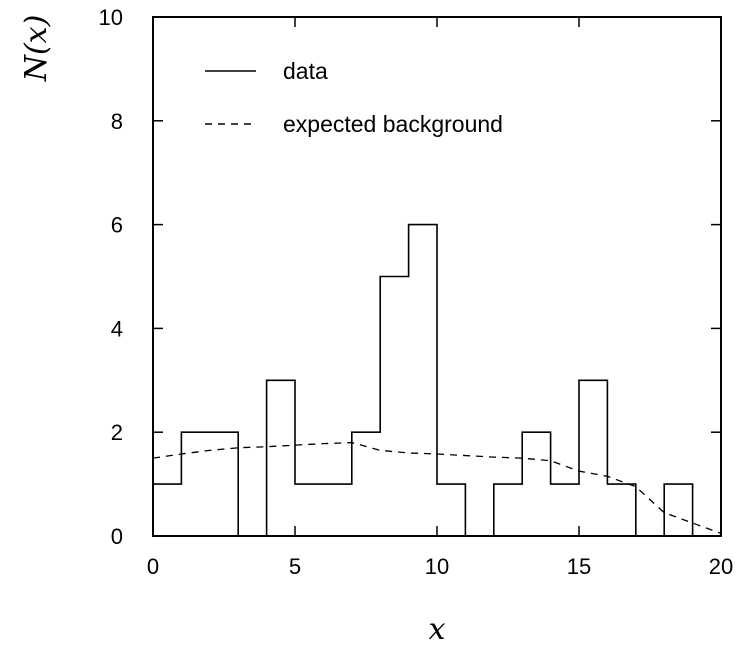 This screenshot has width=747, height=650. I want to click on y-tick-label: 6, so click(117, 225).